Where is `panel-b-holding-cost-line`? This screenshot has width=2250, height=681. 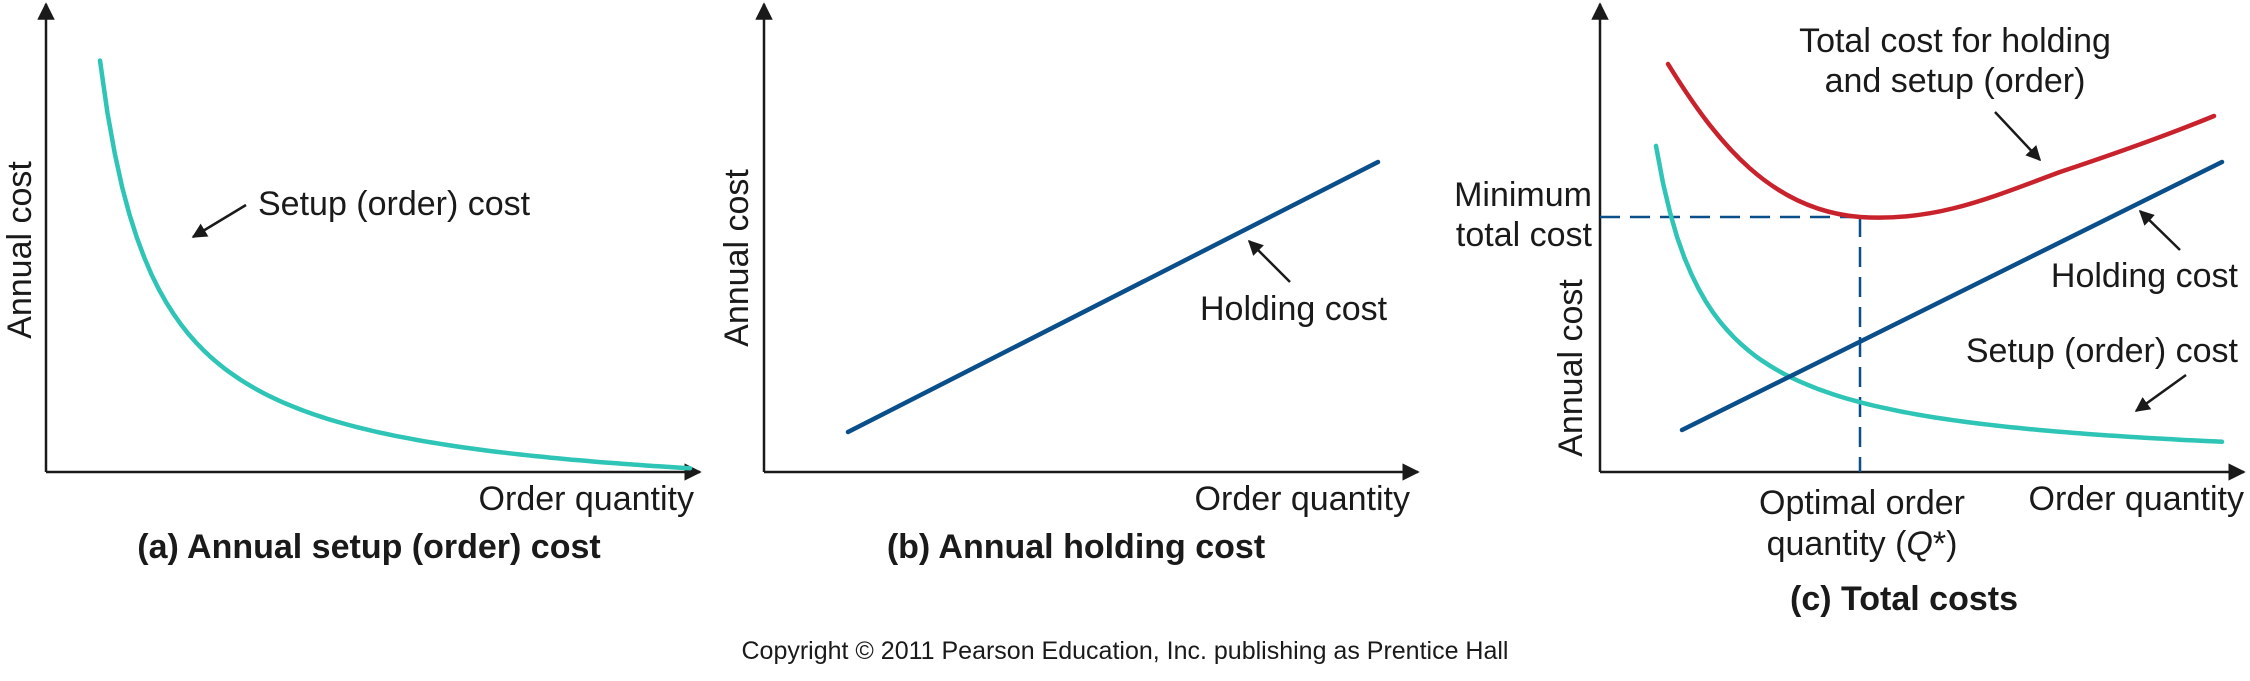 panel-b-holding-cost-line is located at coordinates (1113, 297).